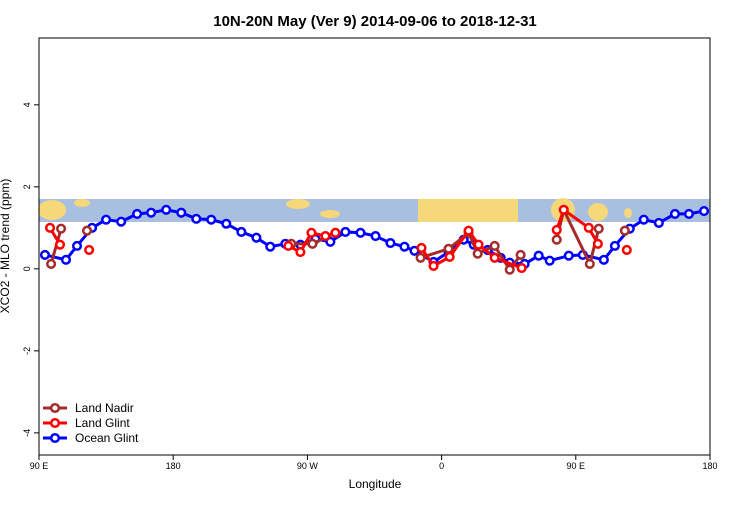  What do you see at coordinates (441, 466) in the screenshot?
I see `x-tick-label: 0` at bounding box center [441, 466].